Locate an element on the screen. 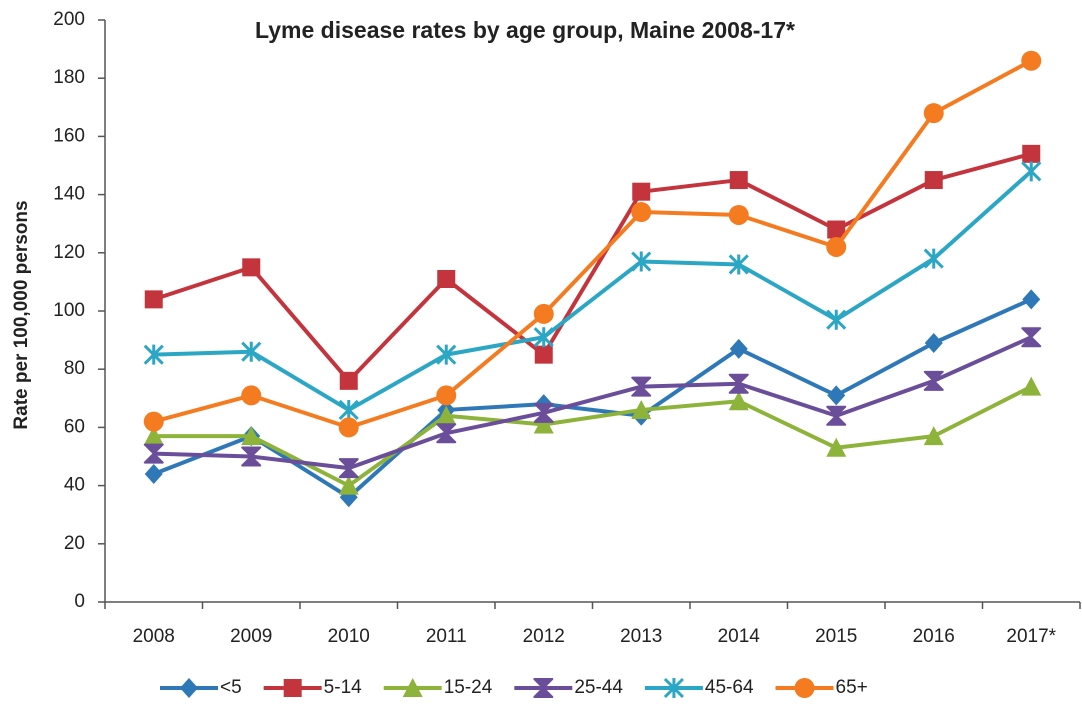 The height and width of the screenshot is (712, 1082). x-tick-label: 2015 is located at coordinates (836, 636).